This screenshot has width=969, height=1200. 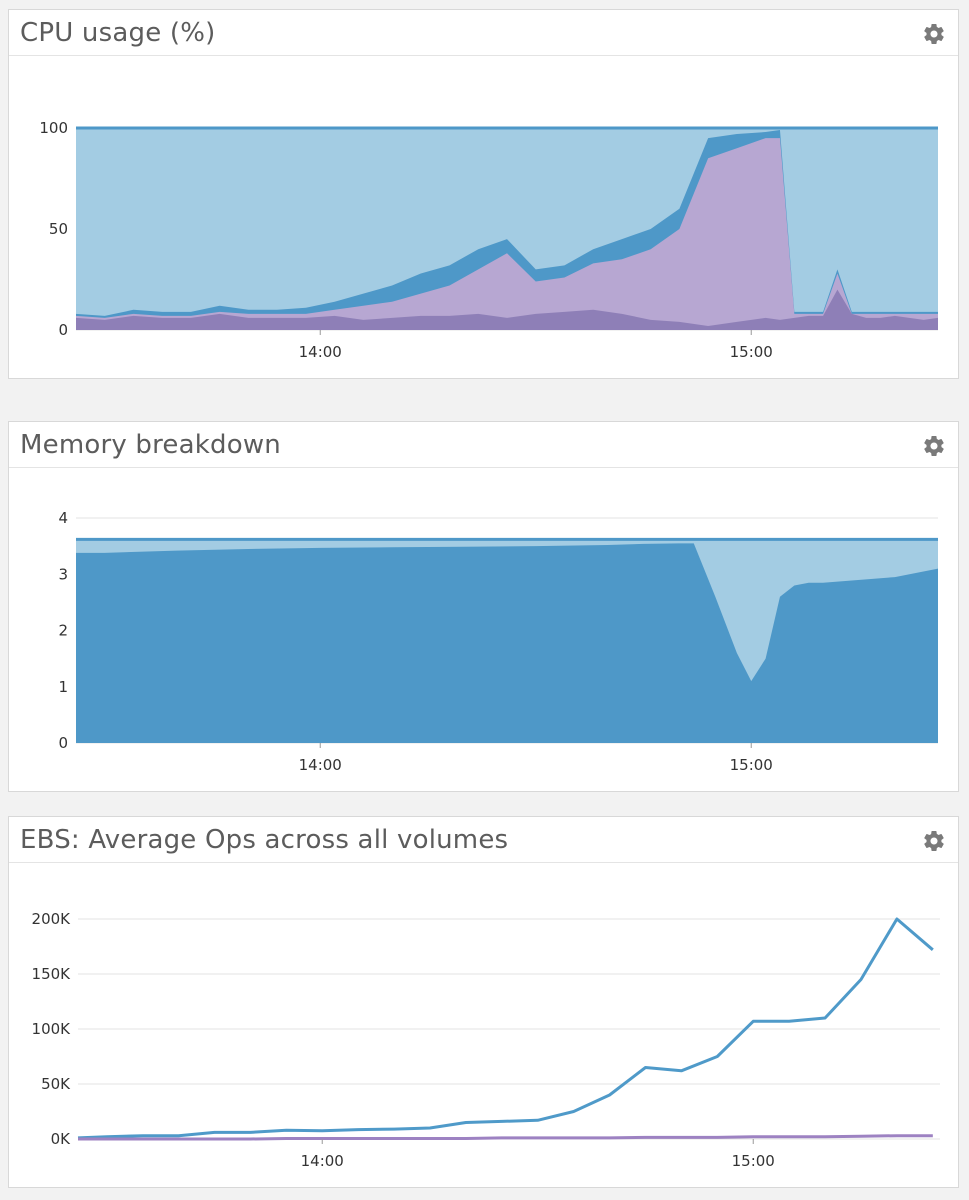 I want to click on y-tick-label: 1, so click(x=63, y=687).